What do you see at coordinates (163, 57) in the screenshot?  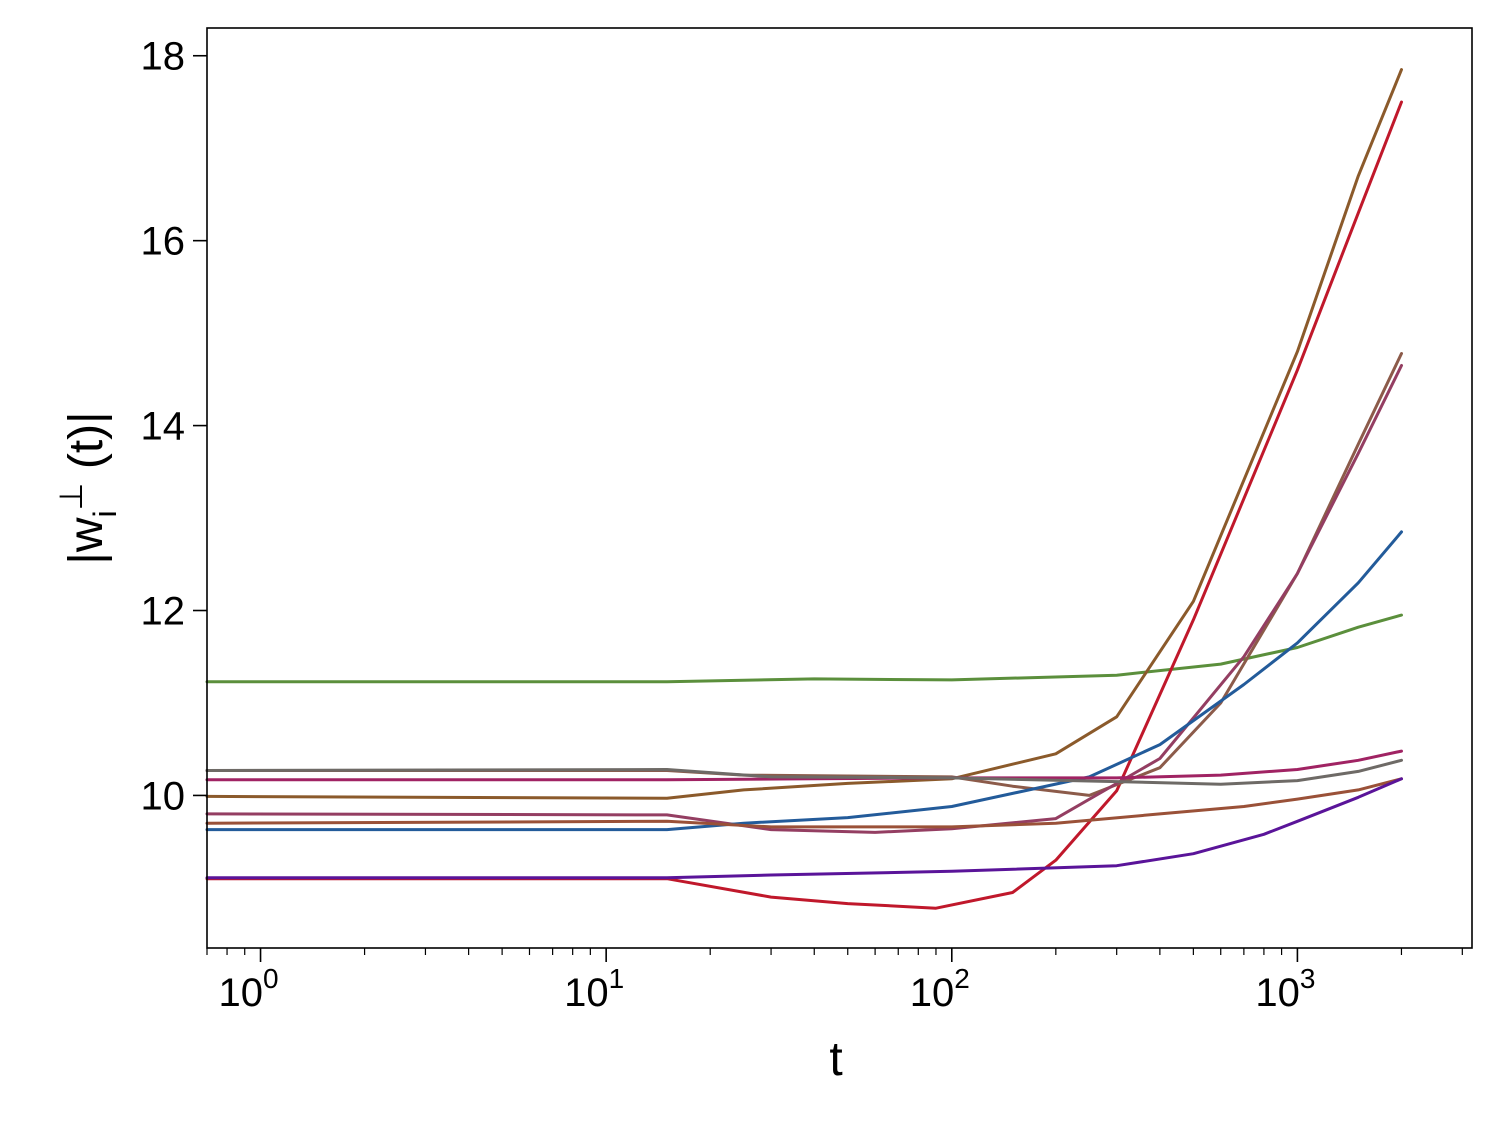 I see `y-tick-label-5: 18` at bounding box center [163, 57].